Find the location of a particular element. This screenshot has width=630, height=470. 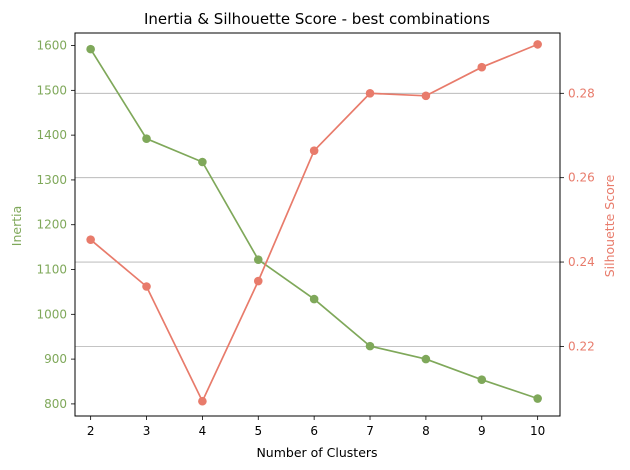

y-right-tick-label: 0.22 is located at coordinates (581, 346).